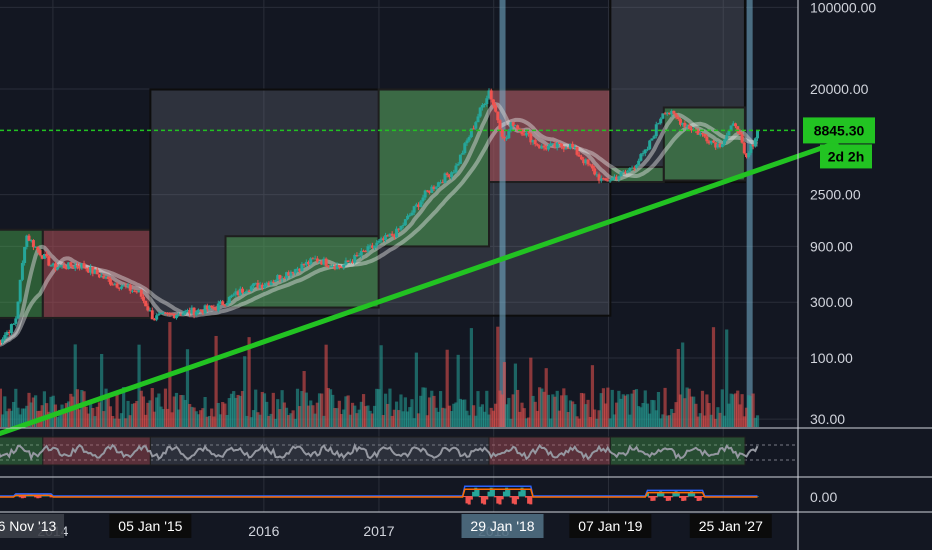  I want to click on date-marker-label: 07 Jan '19, so click(610, 526).